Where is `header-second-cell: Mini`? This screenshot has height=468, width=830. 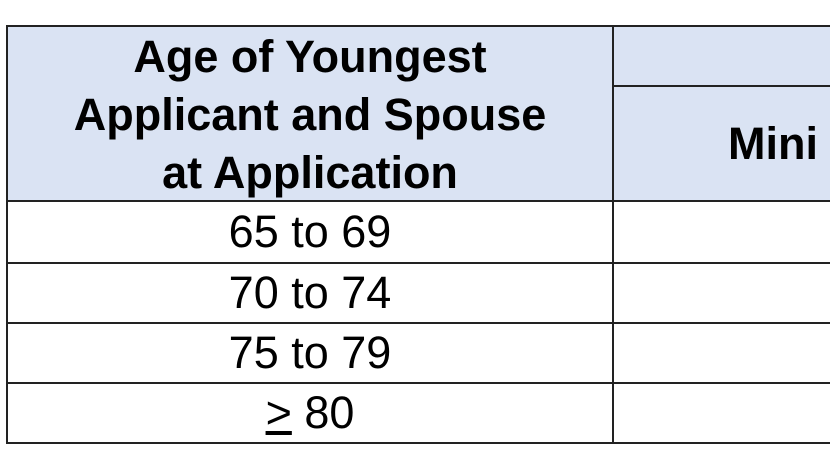 header-second-cell: Mini is located at coordinates (721, 143).